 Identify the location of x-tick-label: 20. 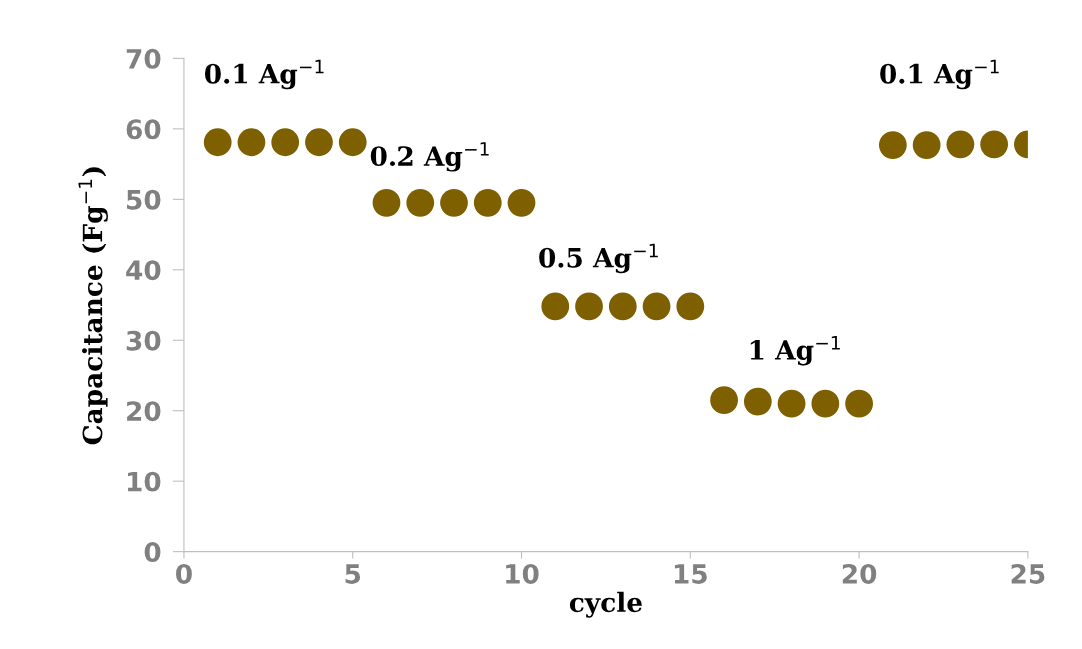
(859, 573).